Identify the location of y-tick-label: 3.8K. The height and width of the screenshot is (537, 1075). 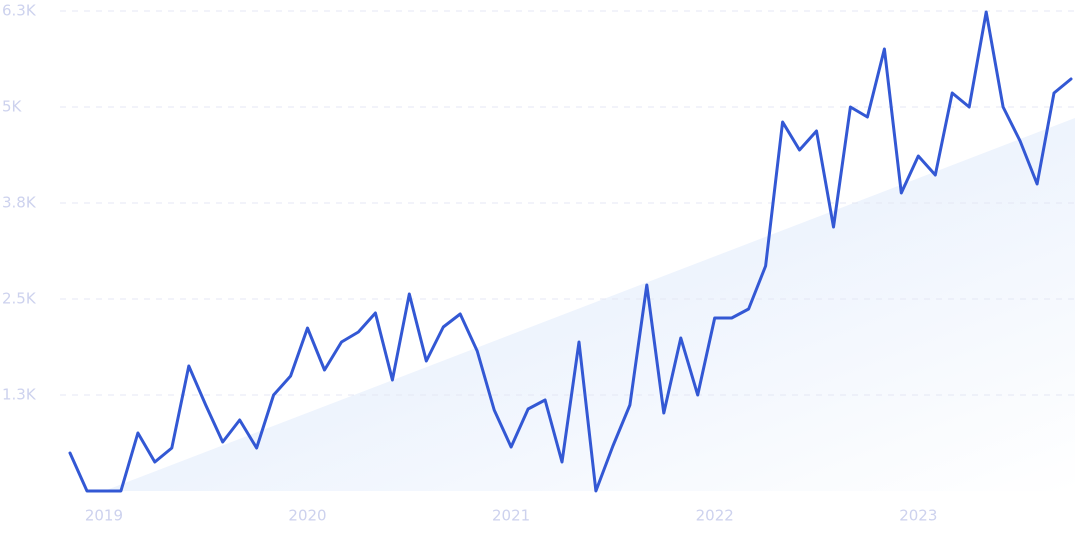
(19, 203).